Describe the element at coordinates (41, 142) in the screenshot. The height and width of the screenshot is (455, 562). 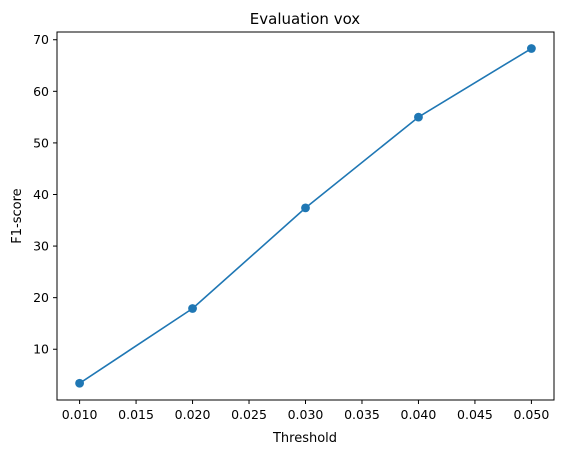
I see `y-tick-label: 50` at that location.